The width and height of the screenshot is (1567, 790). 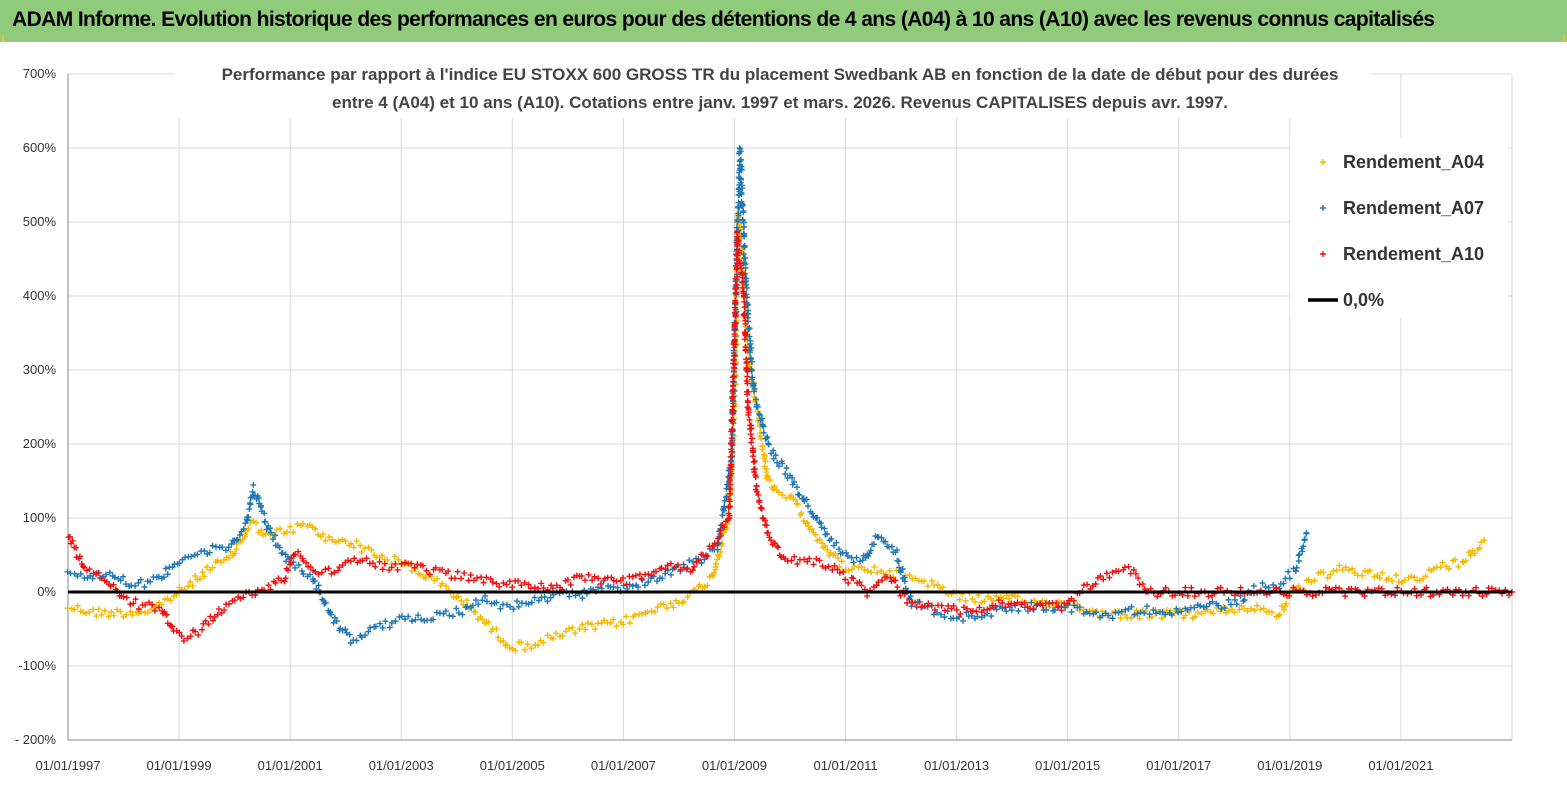 What do you see at coordinates (1413, 208) in the screenshot?
I see `legend-label-A07: Rendement_A07` at bounding box center [1413, 208].